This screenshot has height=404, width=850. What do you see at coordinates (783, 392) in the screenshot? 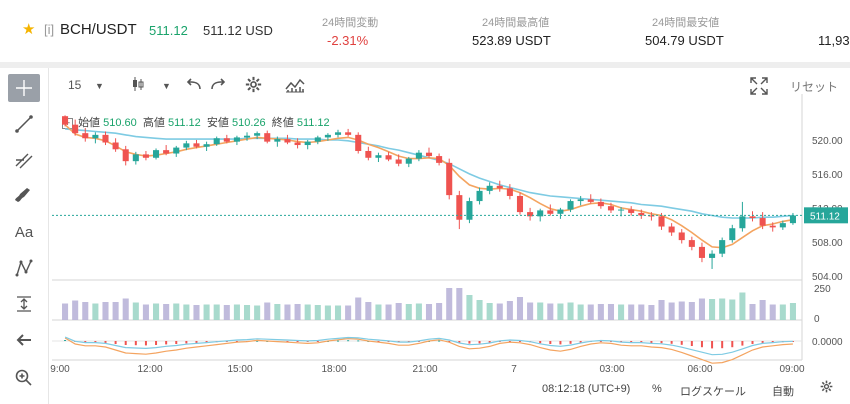
I see `auto-scale-toggle: 自動` at bounding box center [783, 392].